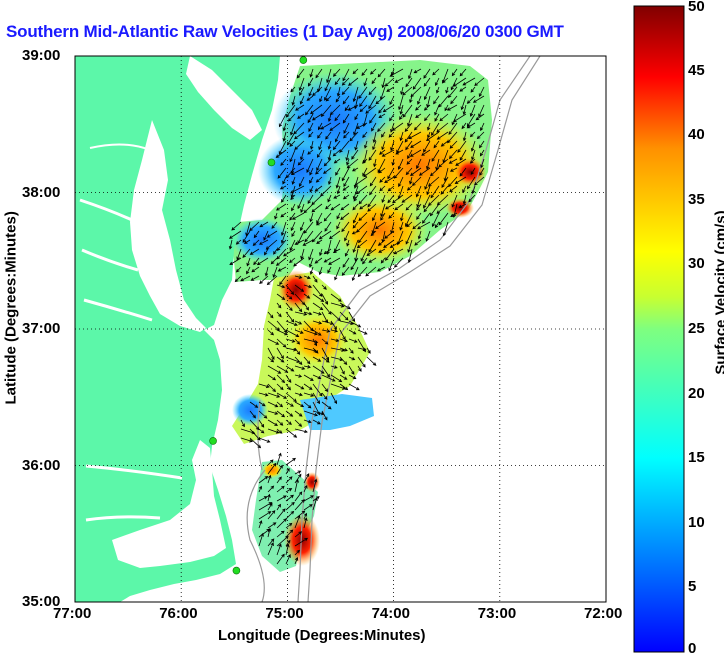 This screenshot has height=659, width=724. I want to click on colorbar-tick-label: 20, so click(696, 393).